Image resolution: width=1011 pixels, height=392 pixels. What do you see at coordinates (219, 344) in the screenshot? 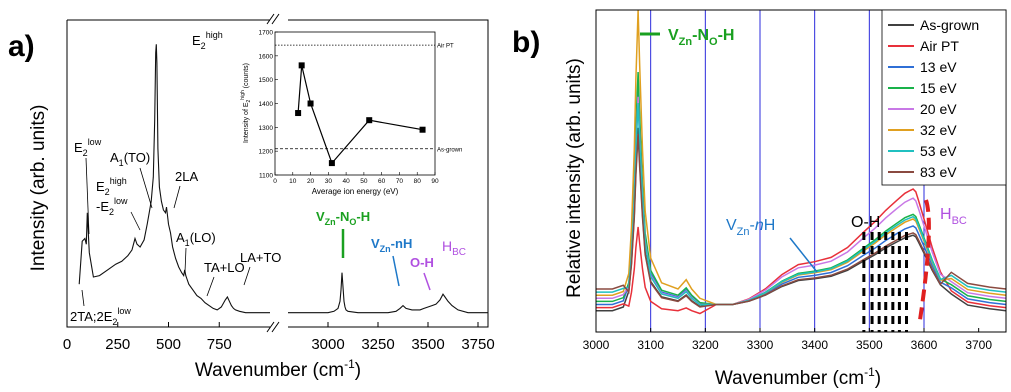
I see `panel-a-tick-label: 750` at bounding box center [219, 344].